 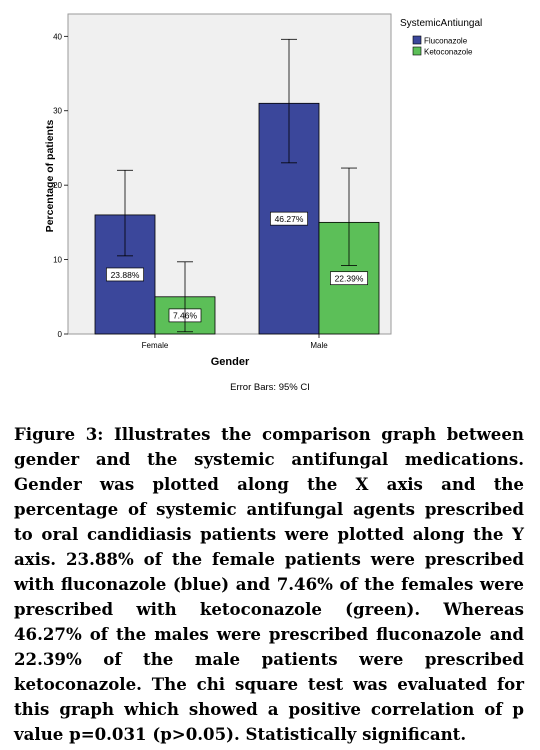 I want to click on y-tick-label: 40, so click(x=57, y=36).